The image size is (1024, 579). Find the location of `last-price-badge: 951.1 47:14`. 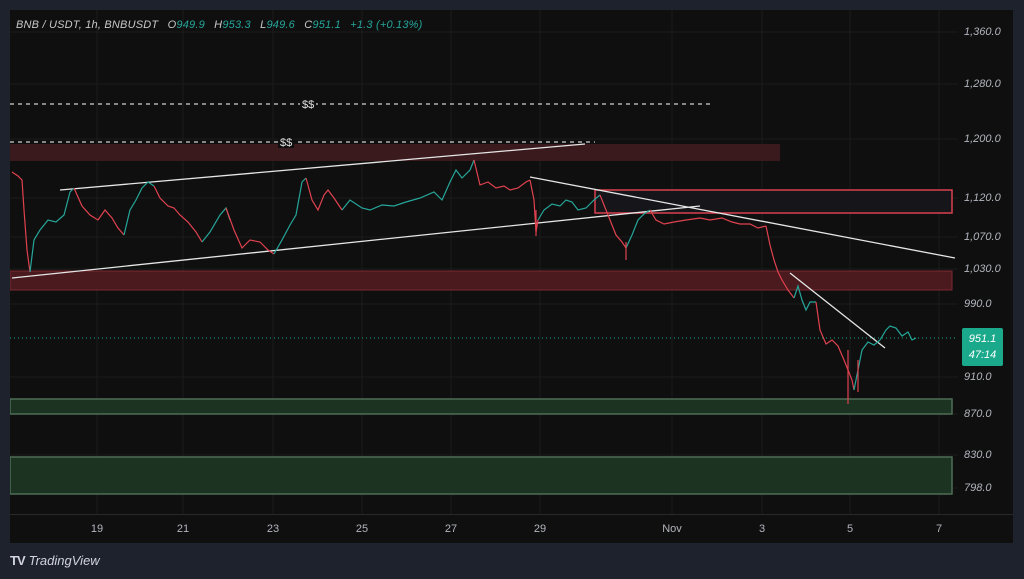

last-price-badge: 951.1 47:14 is located at coordinates (982, 347).